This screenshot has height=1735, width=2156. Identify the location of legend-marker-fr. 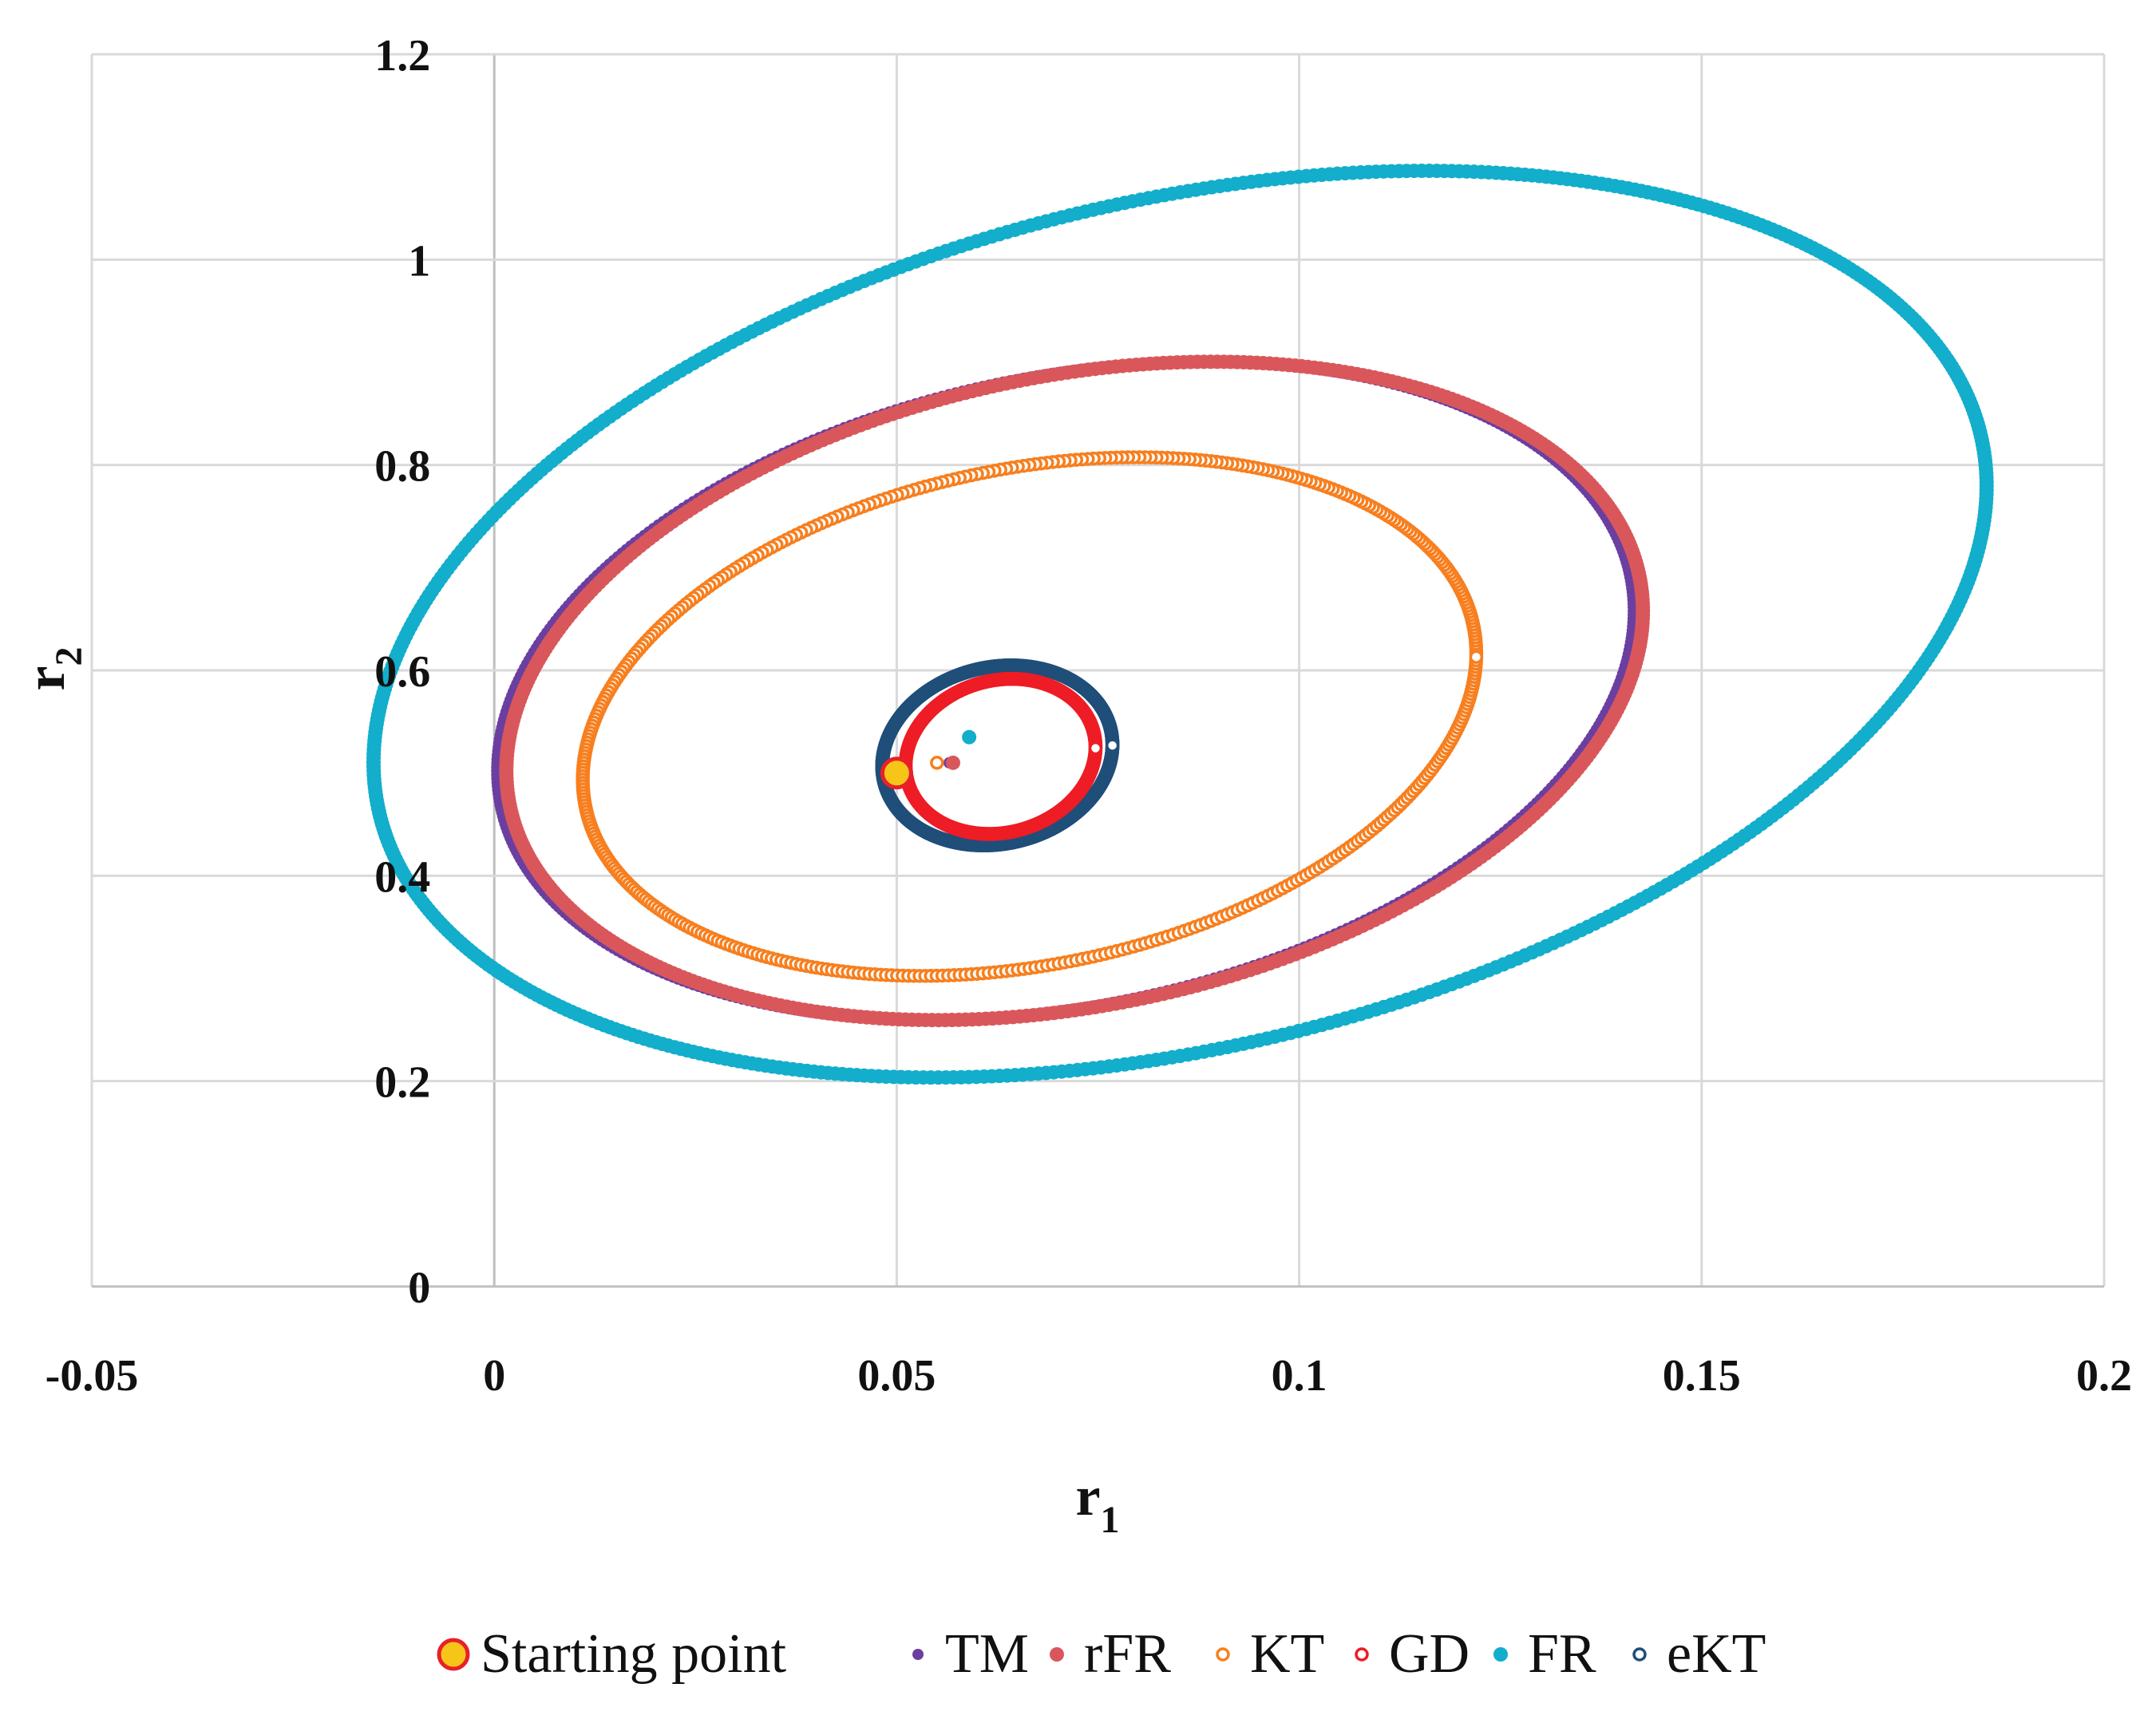
(1501, 1654).